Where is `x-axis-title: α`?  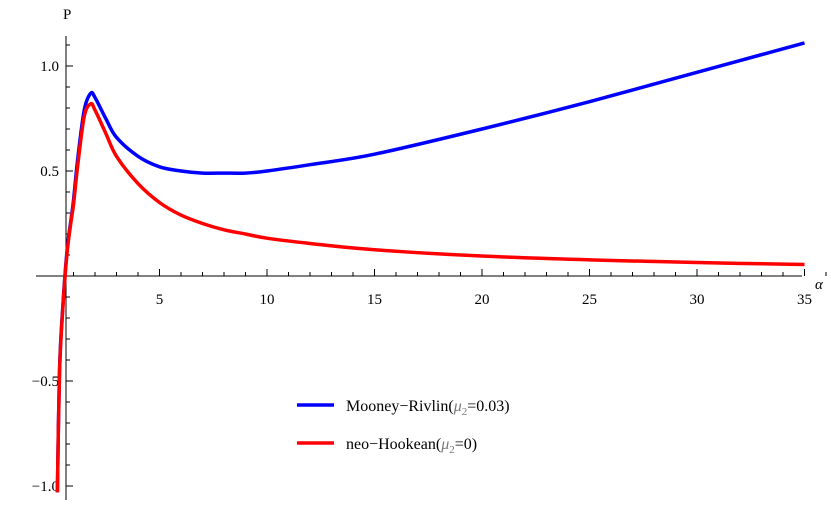 x-axis-title: α is located at coordinates (819, 285).